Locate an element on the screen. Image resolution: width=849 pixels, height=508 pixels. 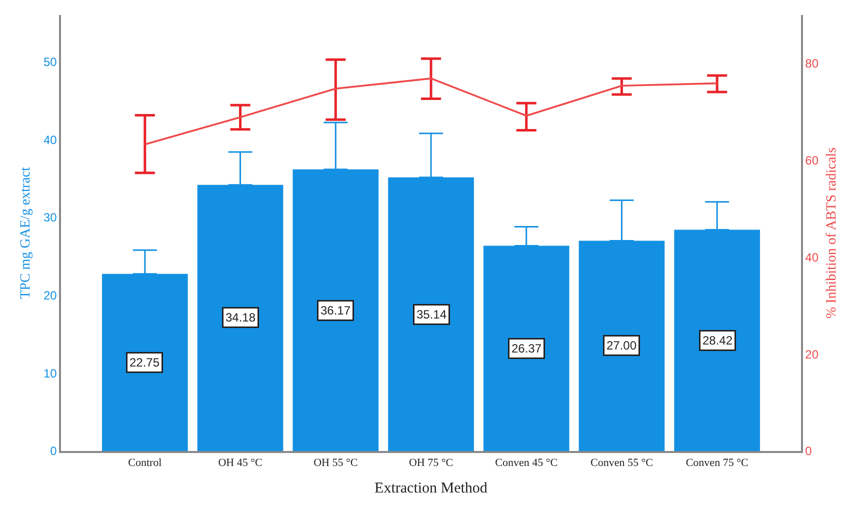
x-axis-title: Extraction Method is located at coordinates (431, 488).